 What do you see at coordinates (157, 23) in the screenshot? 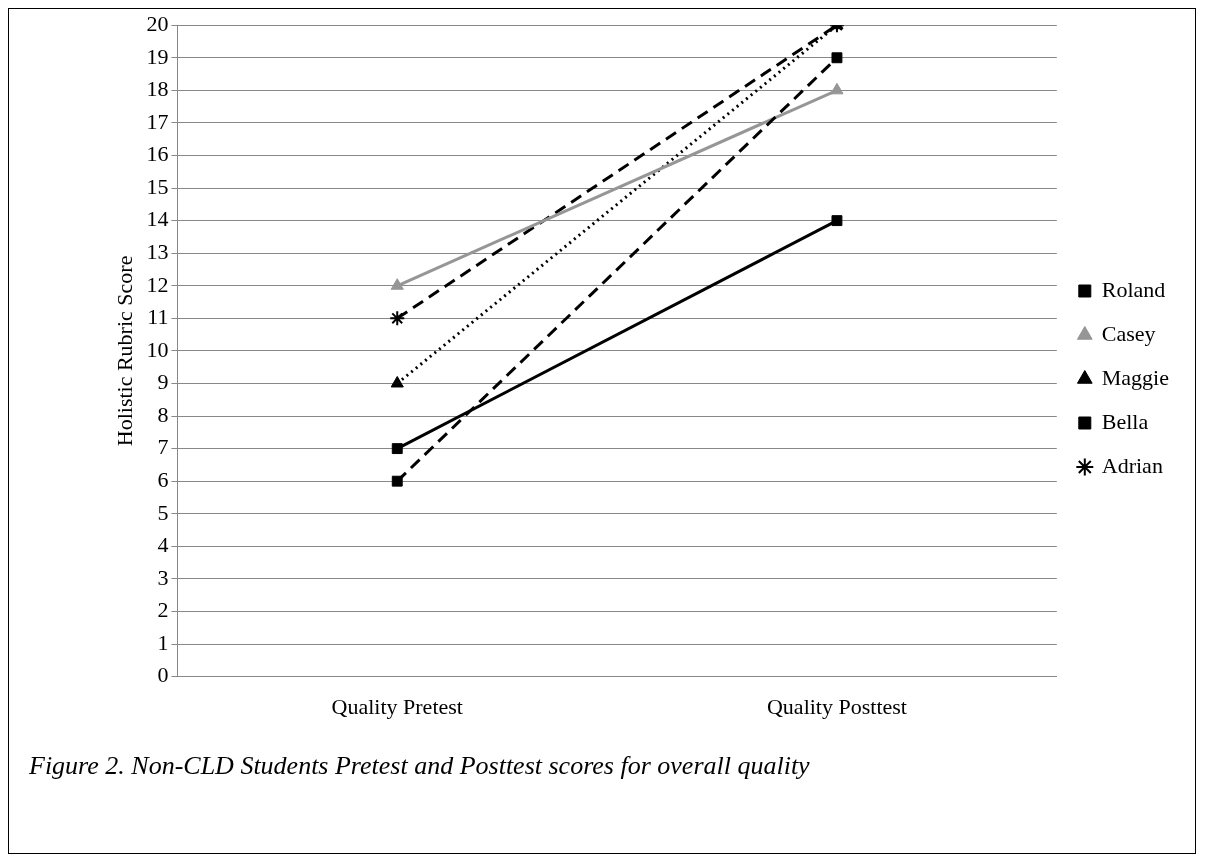
I see `y-tick-label: 20` at bounding box center [157, 23].